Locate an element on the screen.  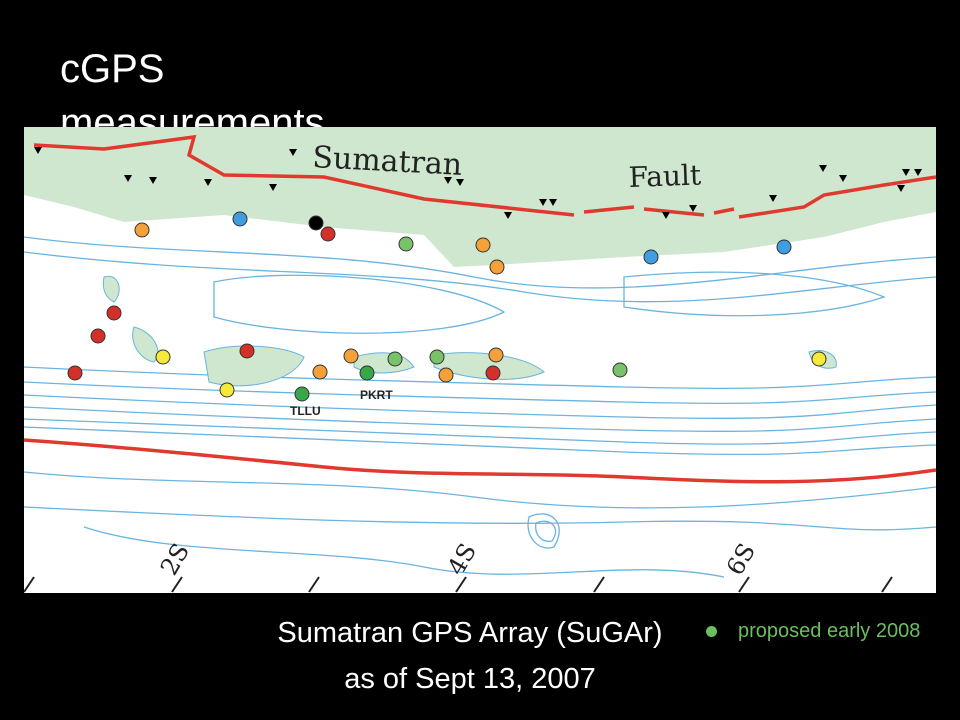
legend-marker is located at coordinates (711, 631).